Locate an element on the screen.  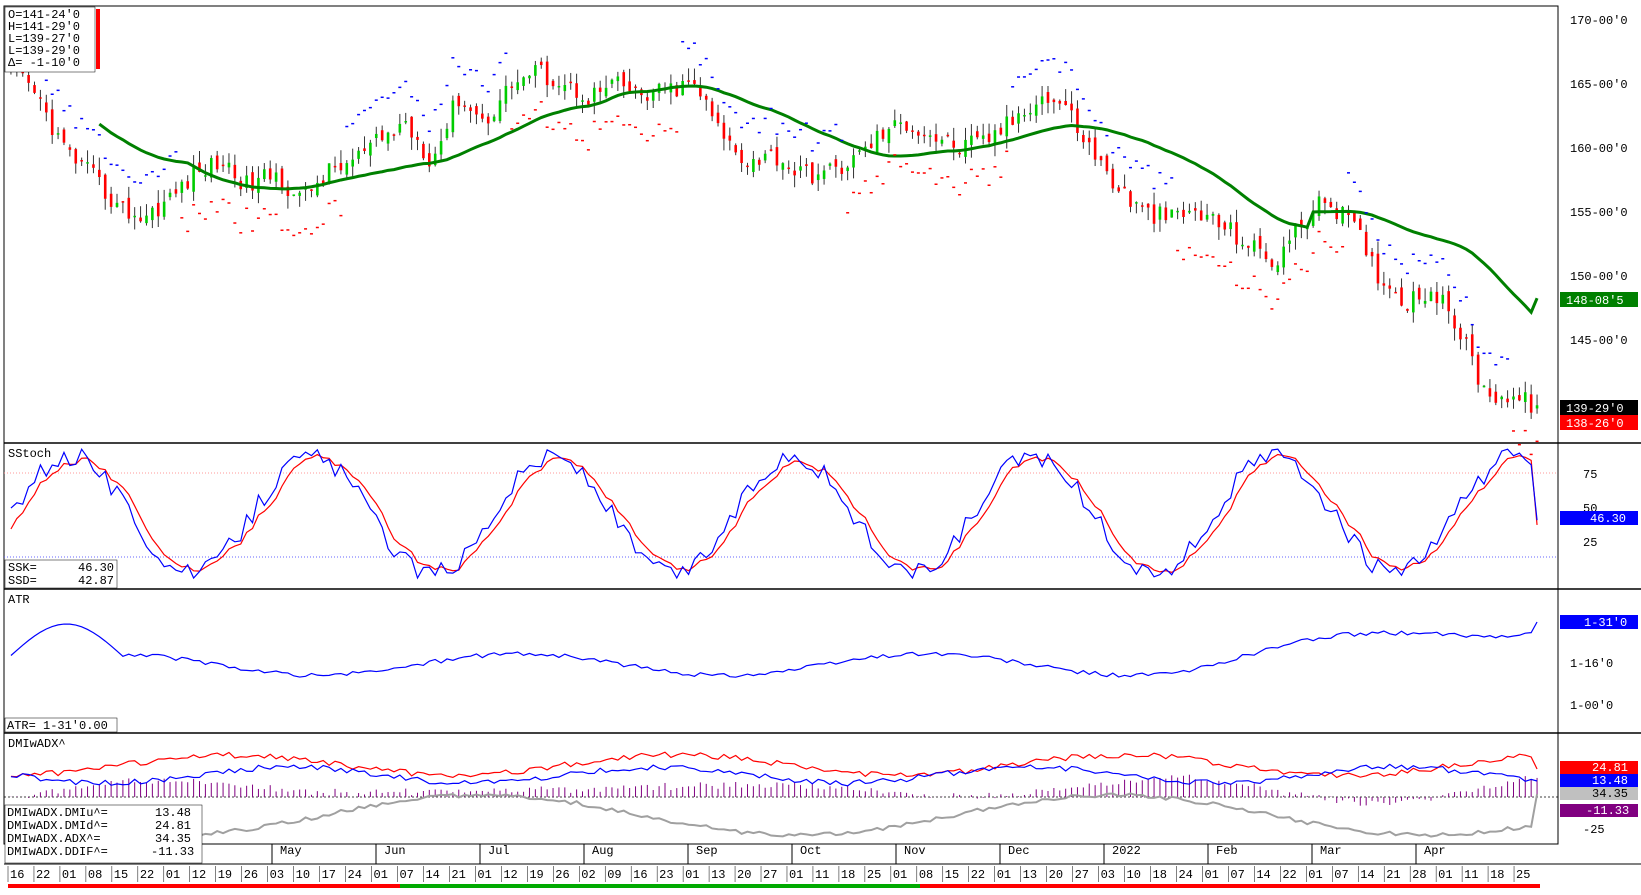
dmi-plus-line is located at coordinates (774, 775).